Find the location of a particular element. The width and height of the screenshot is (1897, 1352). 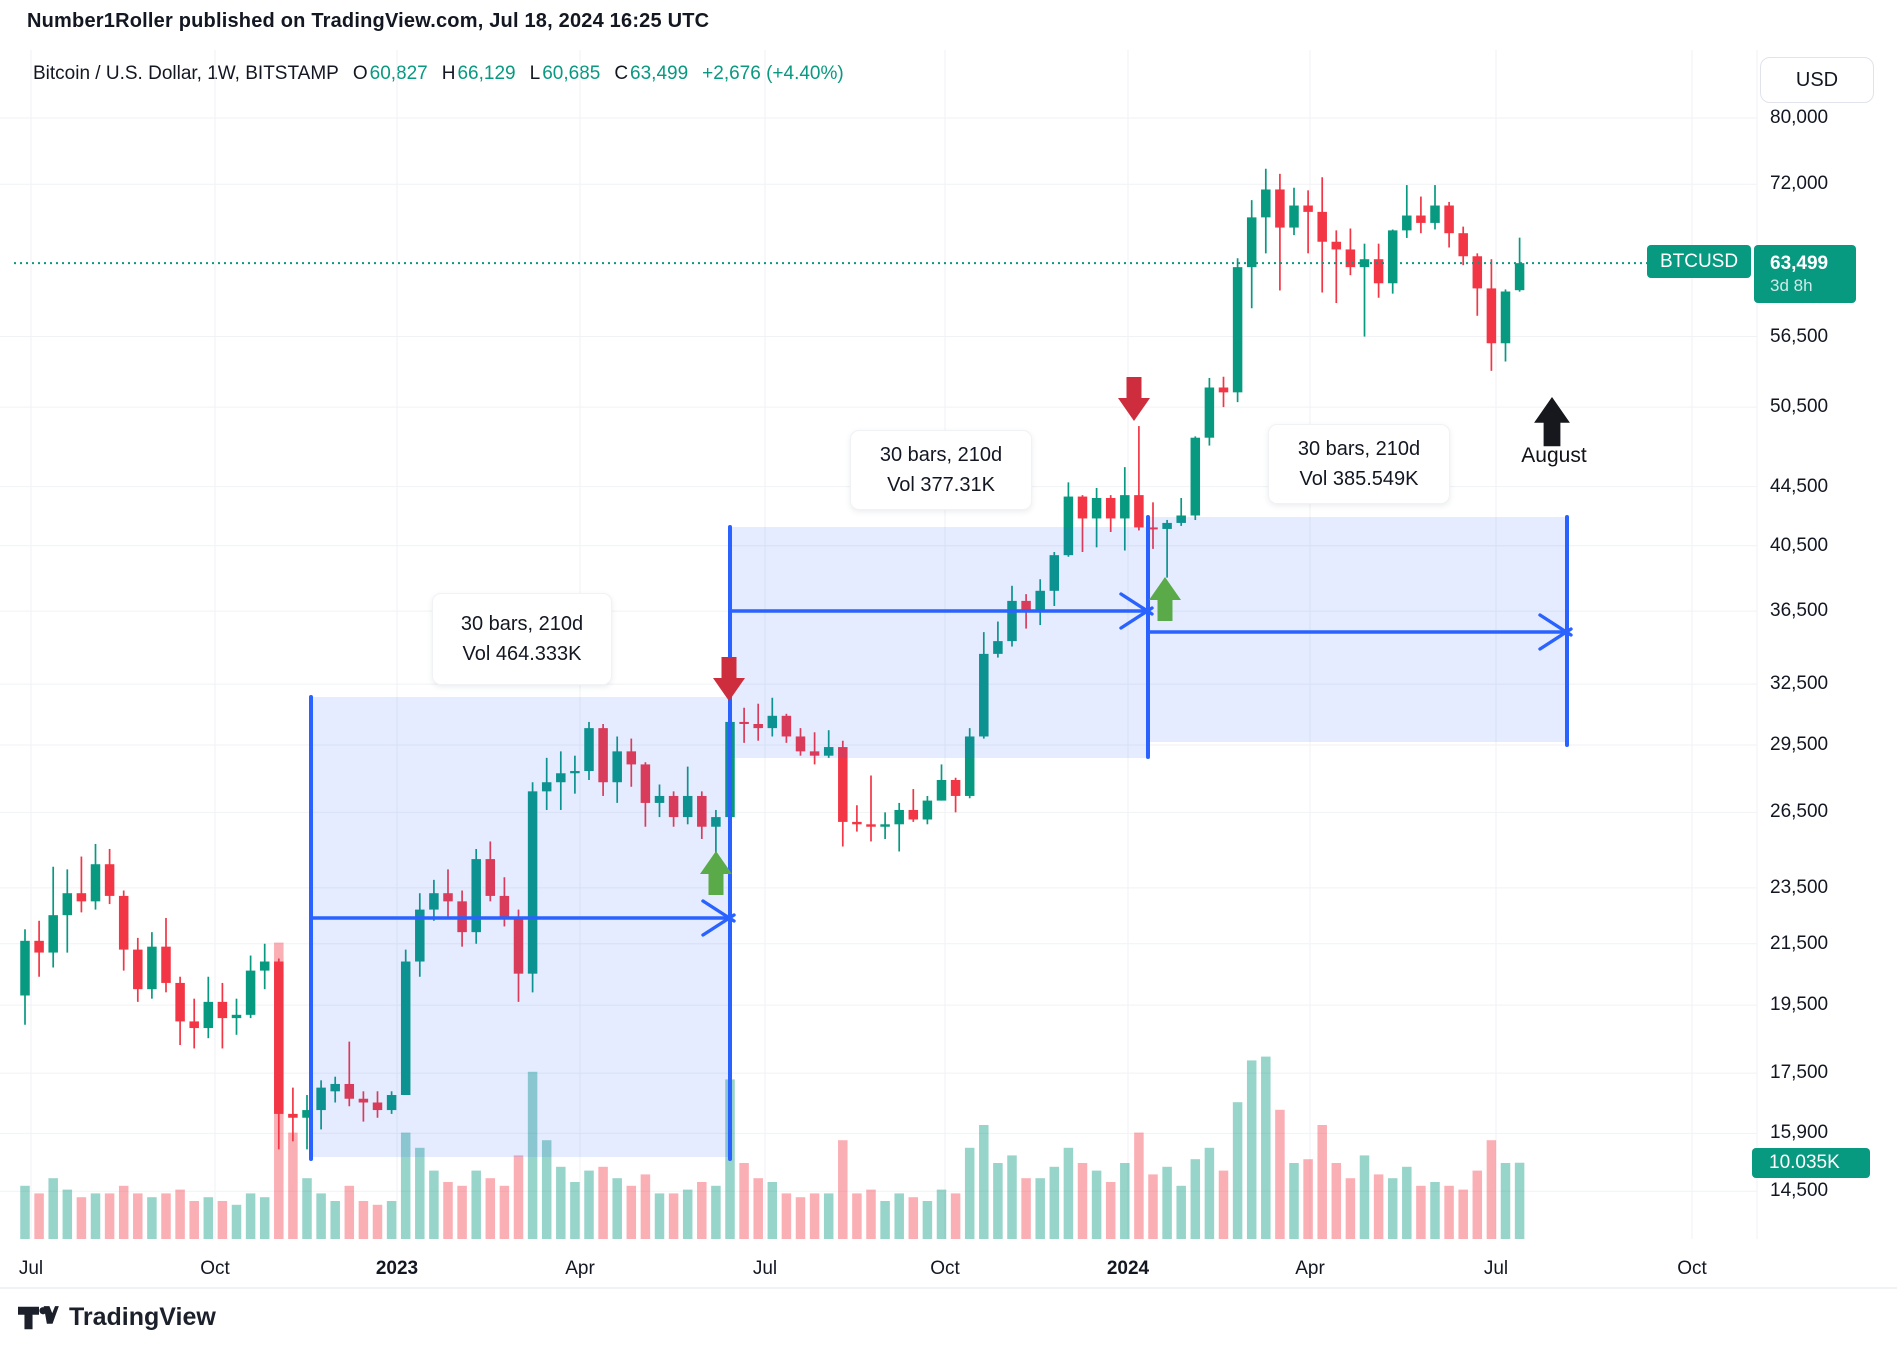

price-axis-label: 17,500 is located at coordinates (1799, 1073).